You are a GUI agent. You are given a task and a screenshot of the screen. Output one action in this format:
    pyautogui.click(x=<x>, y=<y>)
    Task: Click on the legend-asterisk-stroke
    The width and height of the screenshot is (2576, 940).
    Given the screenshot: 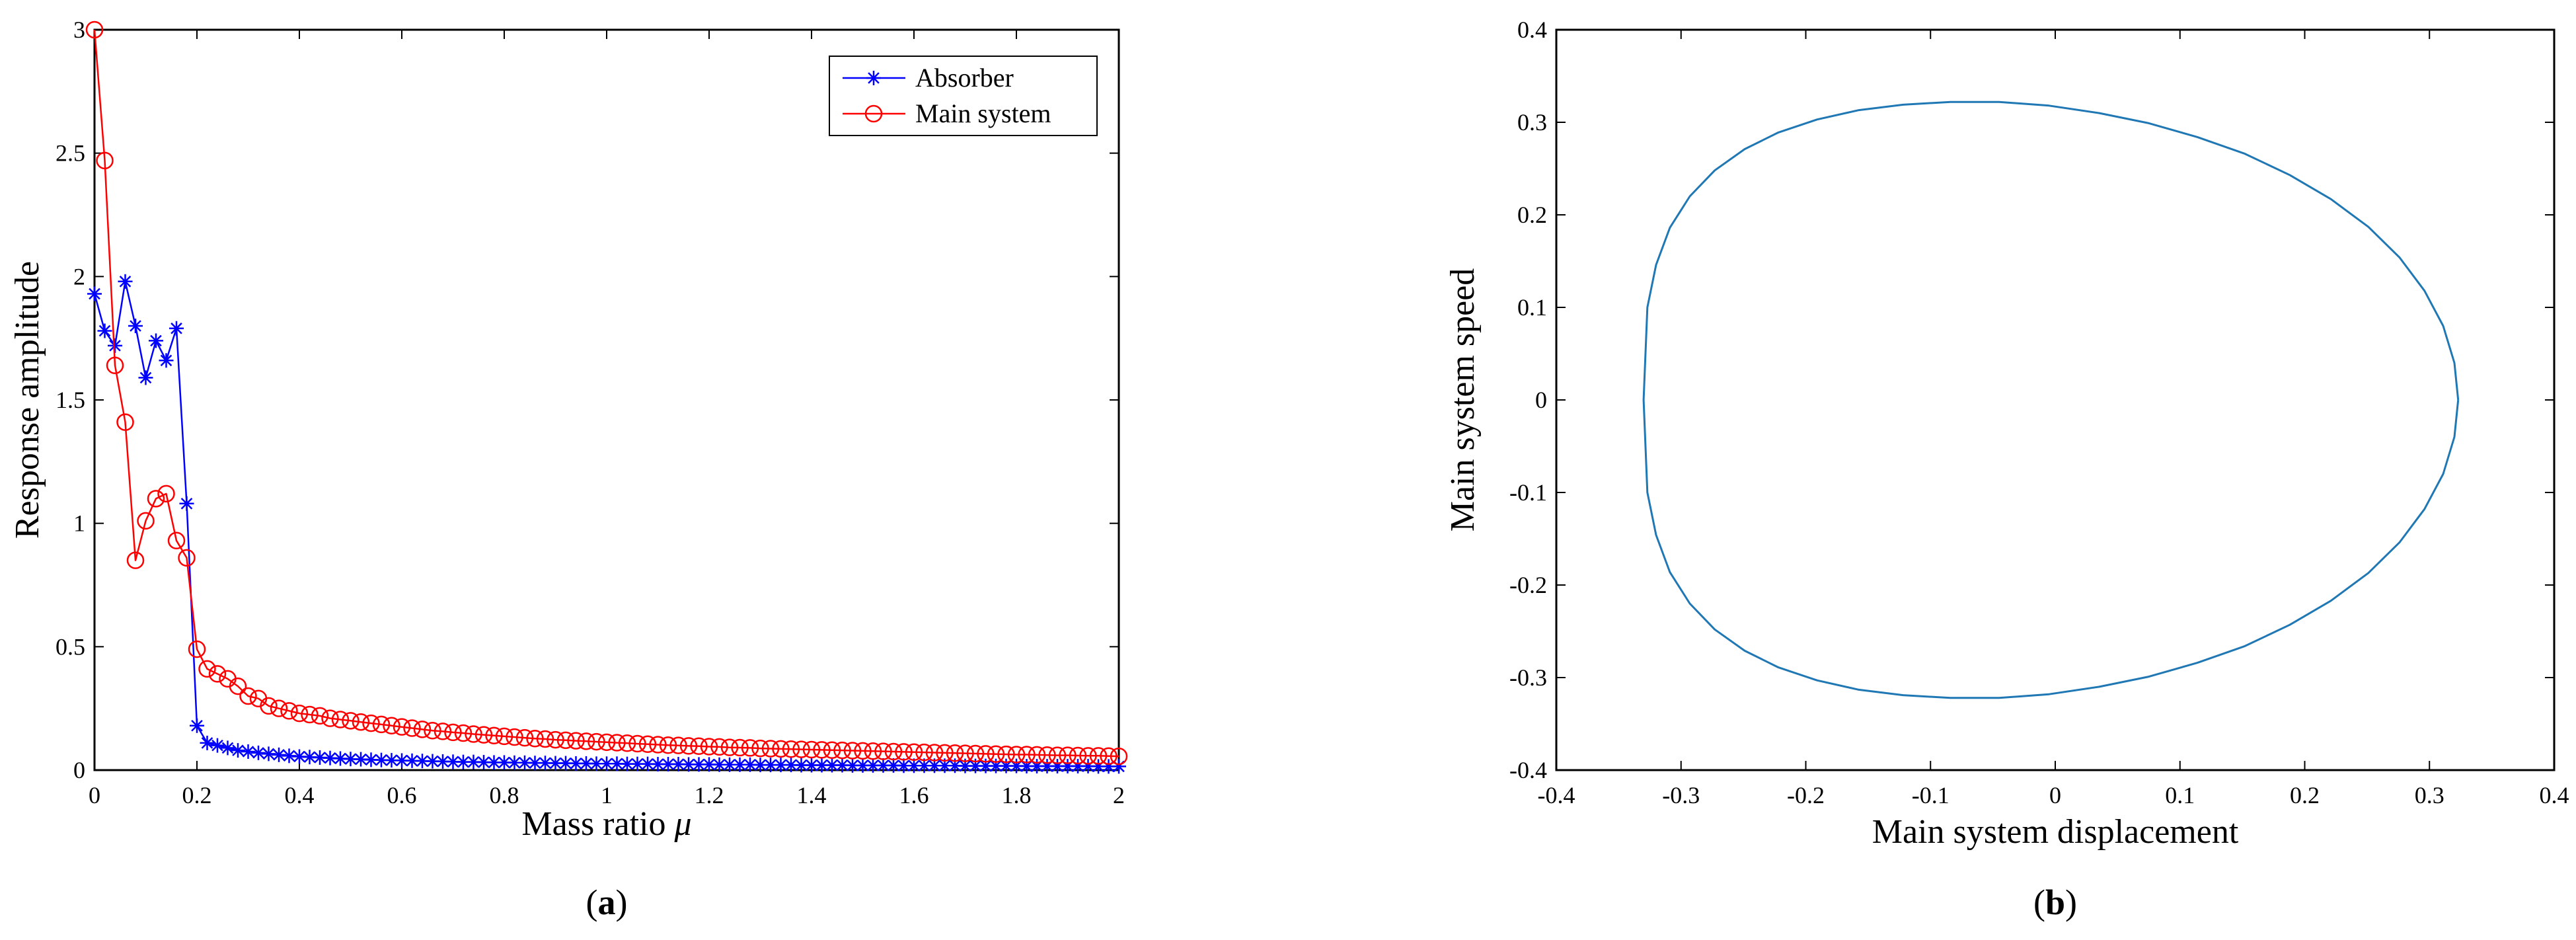 What is the action you would take?
    pyautogui.click(x=874, y=78)
    